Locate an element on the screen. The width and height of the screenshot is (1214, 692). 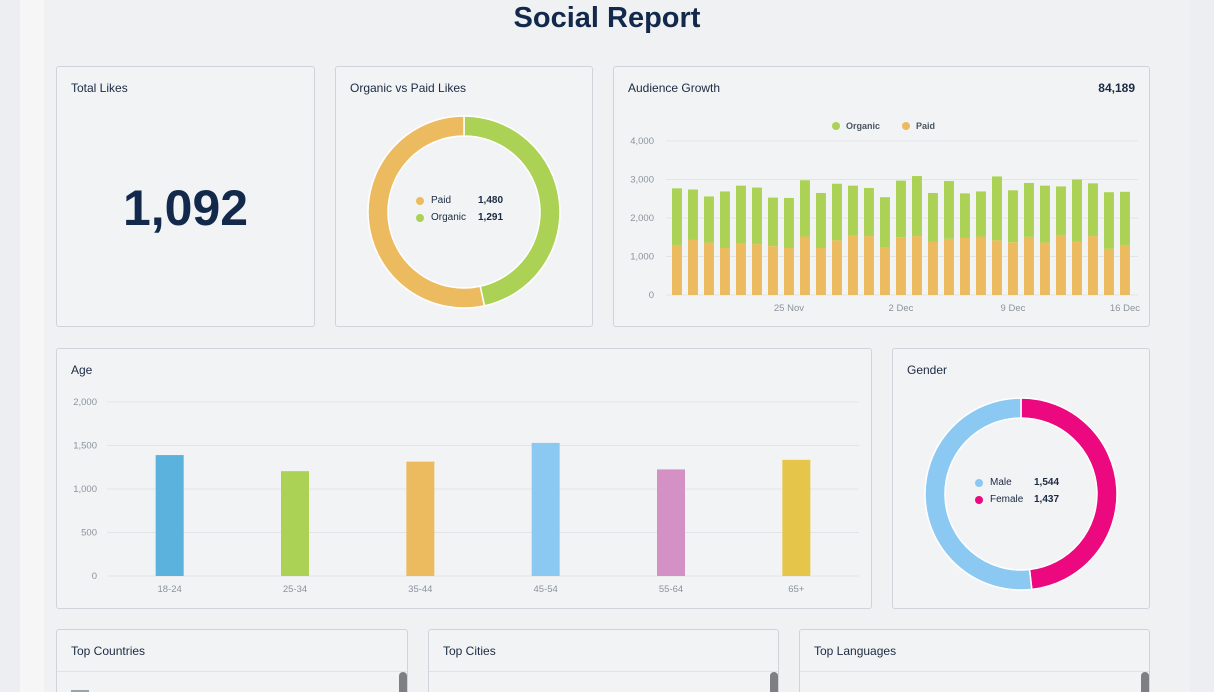
age-xtick-label: 18-24 is located at coordinates (170, 589).